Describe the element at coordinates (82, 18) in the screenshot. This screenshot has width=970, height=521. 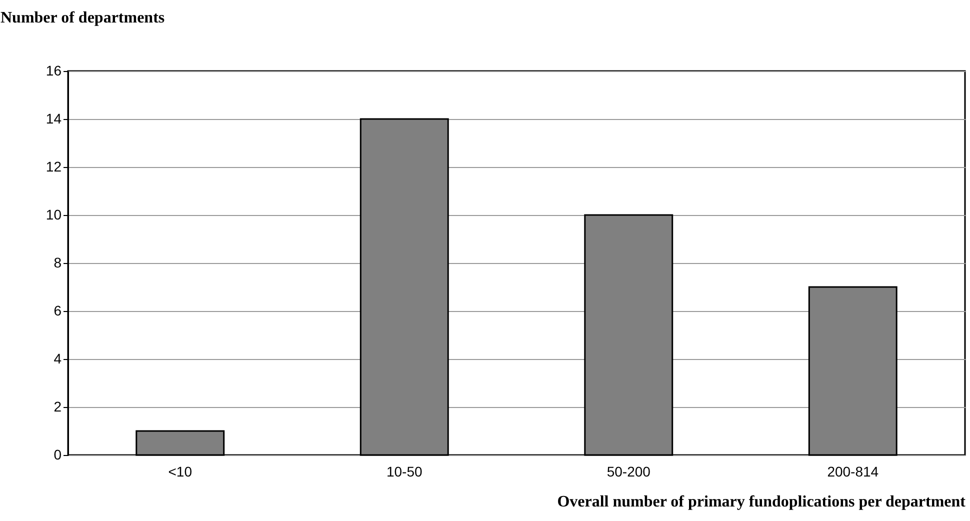
I see `y-axis-title: Number of departments` at that location.